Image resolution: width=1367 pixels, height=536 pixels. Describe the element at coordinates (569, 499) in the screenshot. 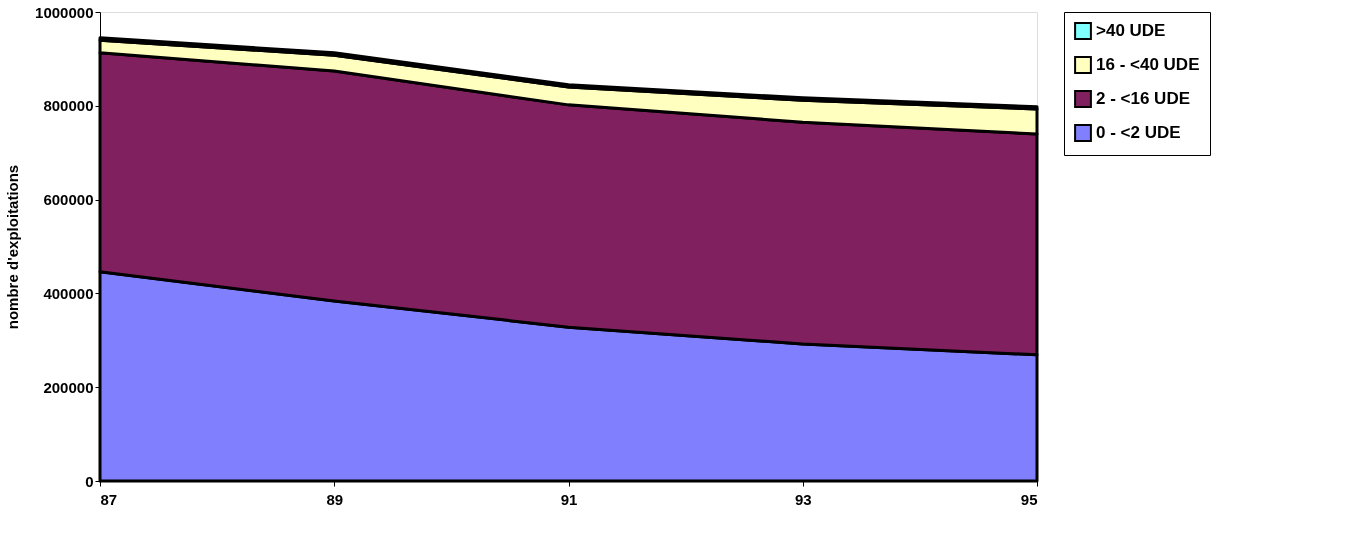

I see `x-tick-label: 91` at that location.